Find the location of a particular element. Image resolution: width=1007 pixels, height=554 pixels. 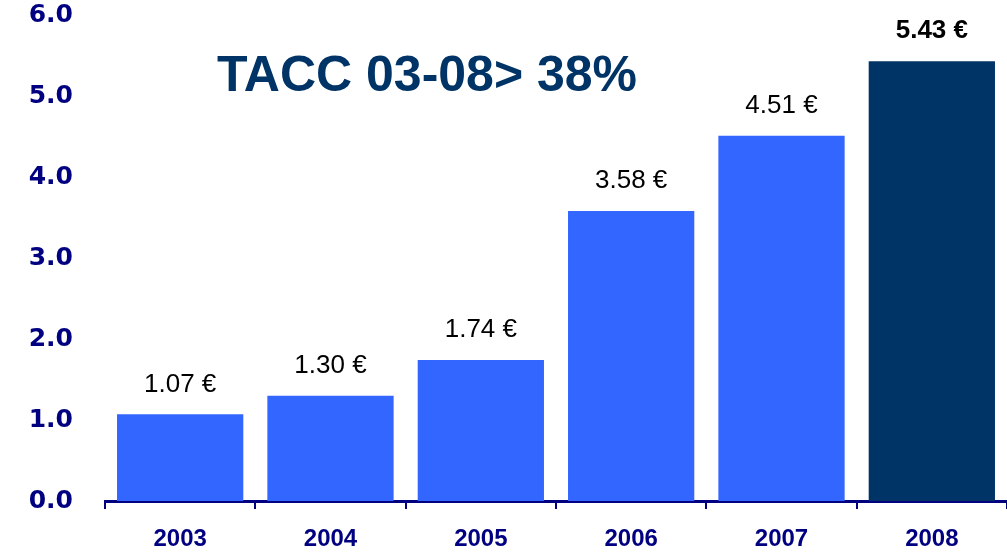

y-tick-label: 6.0 is located at coordinates (50, 14).